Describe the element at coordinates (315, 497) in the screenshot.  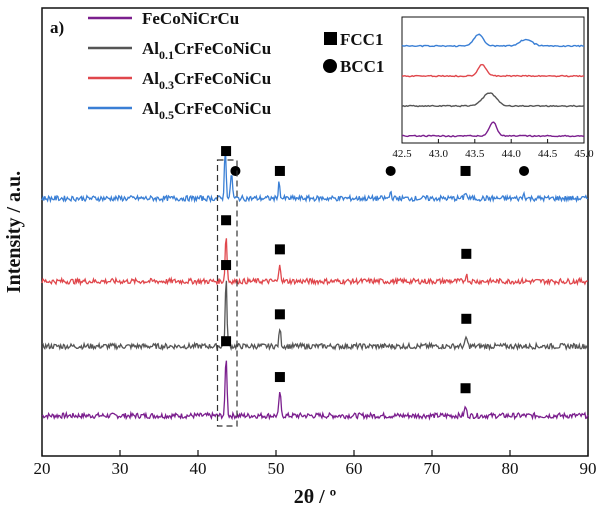
I see `x-axis-title: 2θ / º` at that location.